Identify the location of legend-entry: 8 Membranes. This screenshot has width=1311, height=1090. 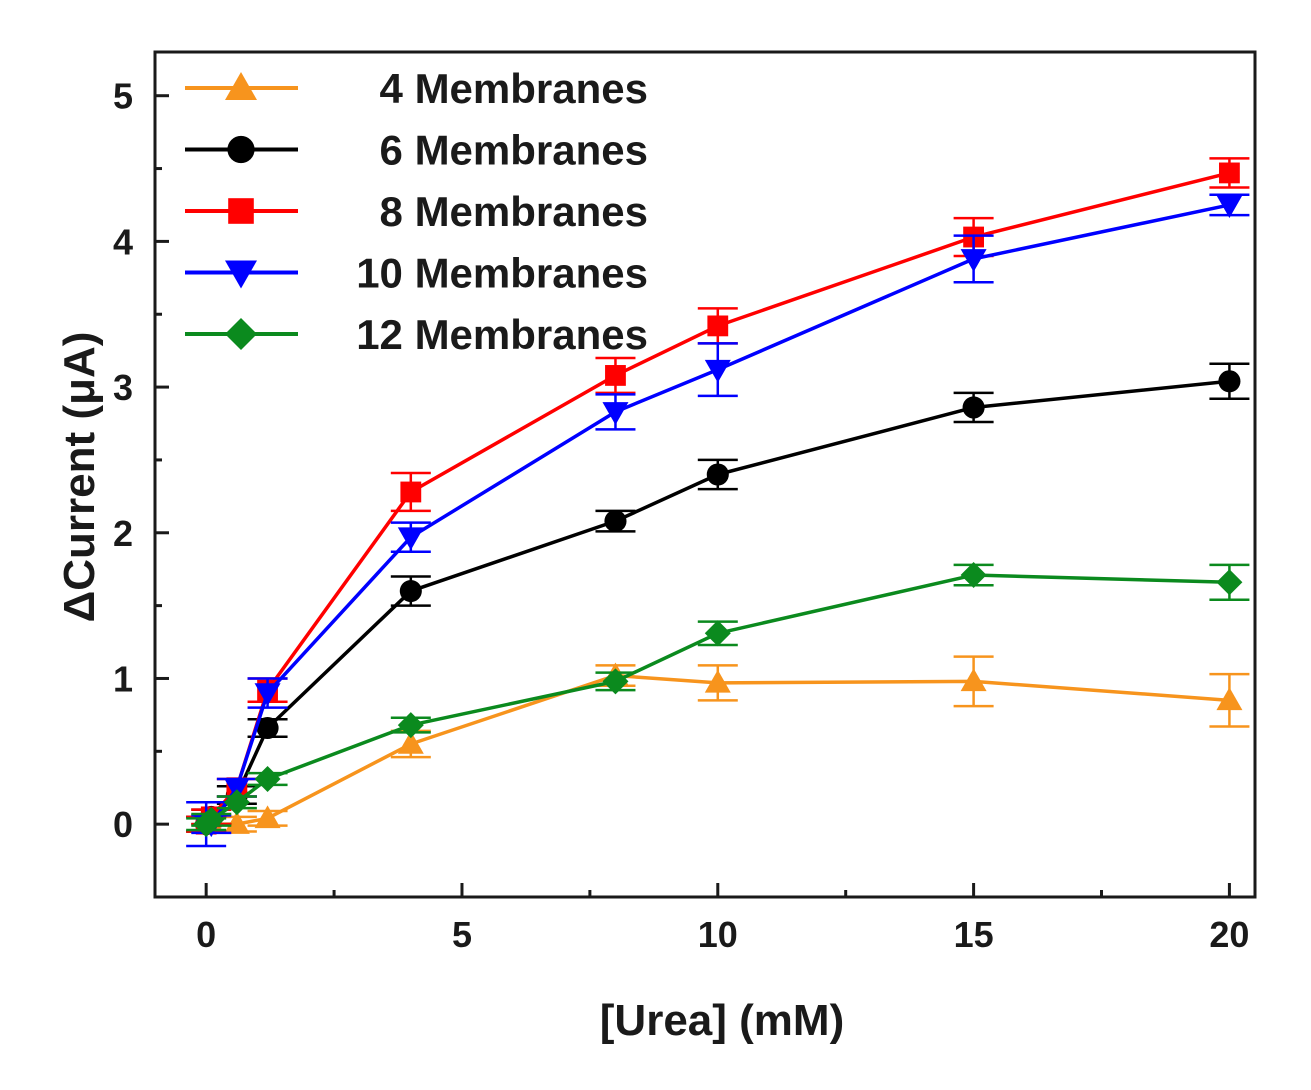
(416, 211).